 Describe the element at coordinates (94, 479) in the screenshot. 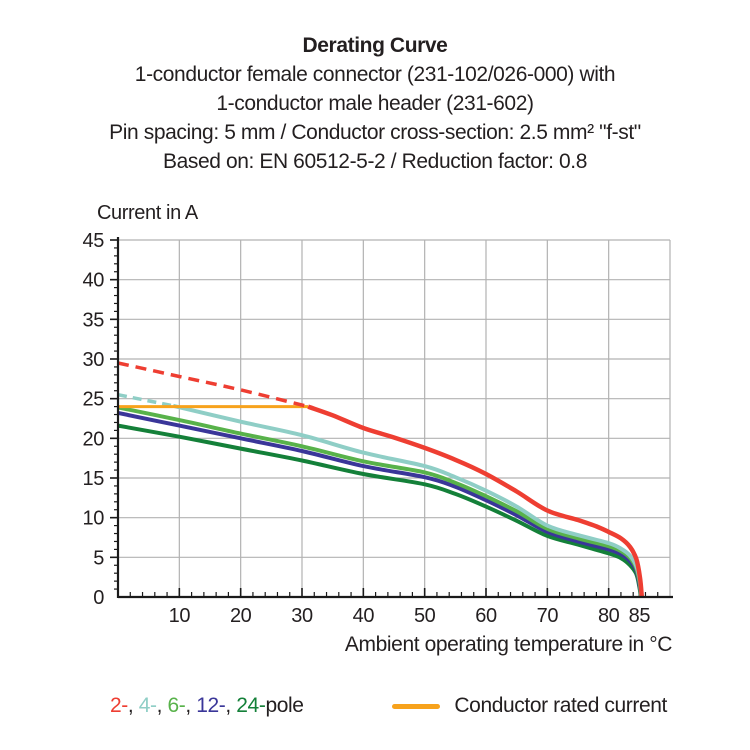

I see `y-tick-label: 15` at that location.